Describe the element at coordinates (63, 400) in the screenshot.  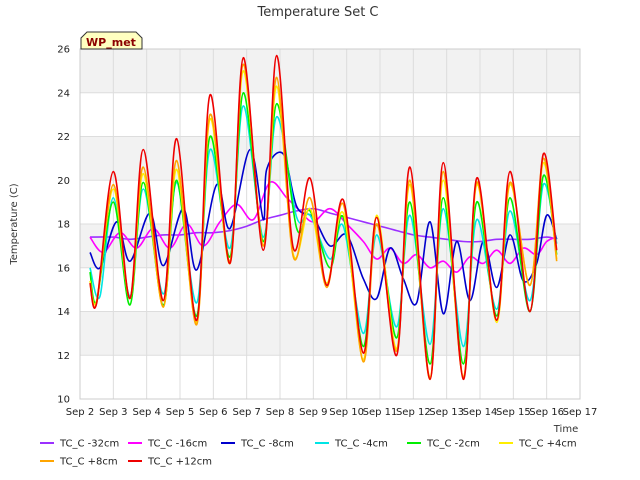
I see `y-tick-label: 10` at that location.